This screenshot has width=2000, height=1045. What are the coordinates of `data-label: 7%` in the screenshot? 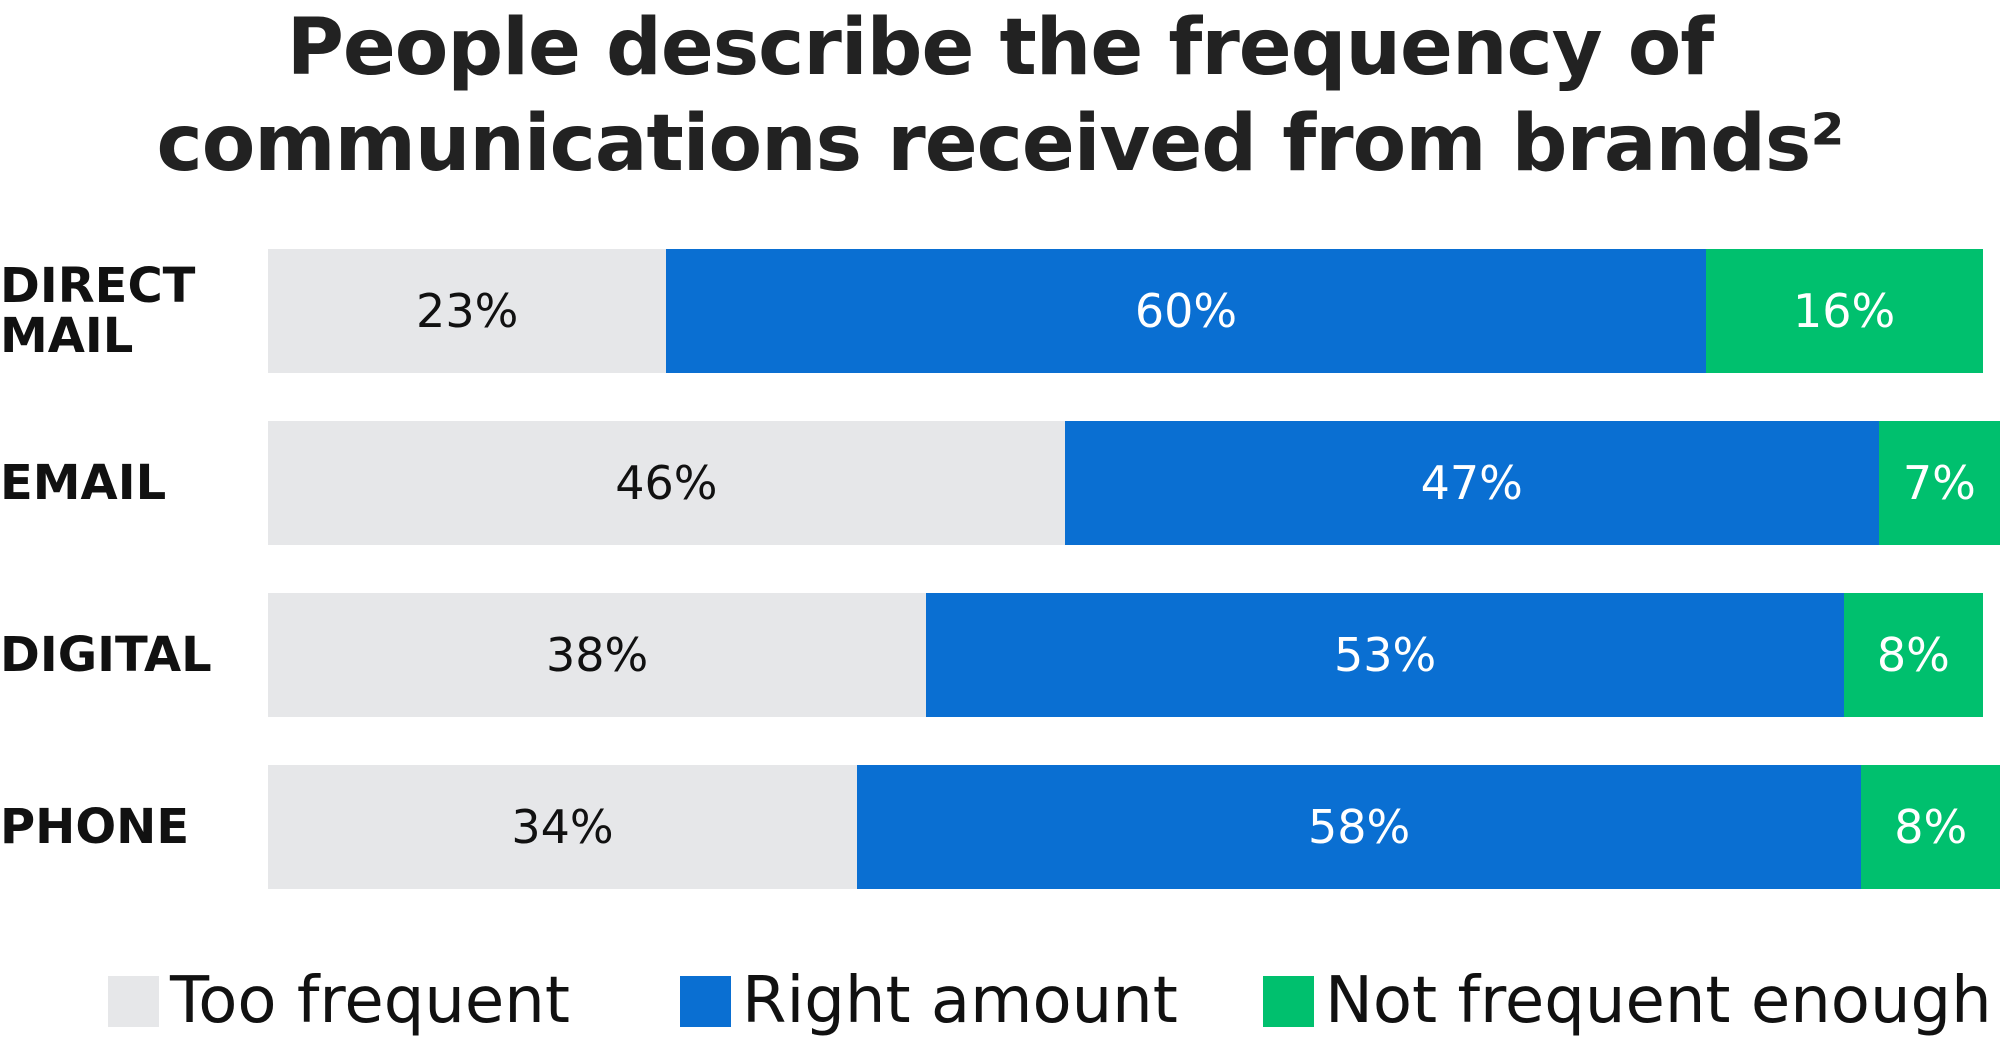 It's located at (1939, 483).